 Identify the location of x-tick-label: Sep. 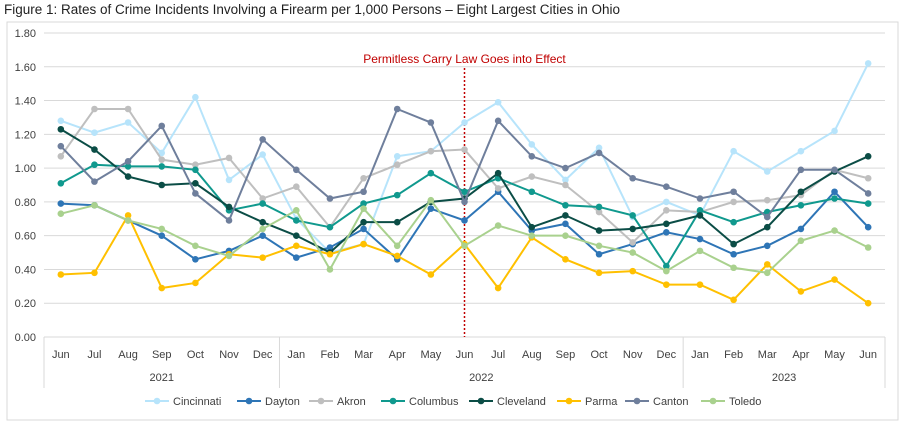
(566, 355).